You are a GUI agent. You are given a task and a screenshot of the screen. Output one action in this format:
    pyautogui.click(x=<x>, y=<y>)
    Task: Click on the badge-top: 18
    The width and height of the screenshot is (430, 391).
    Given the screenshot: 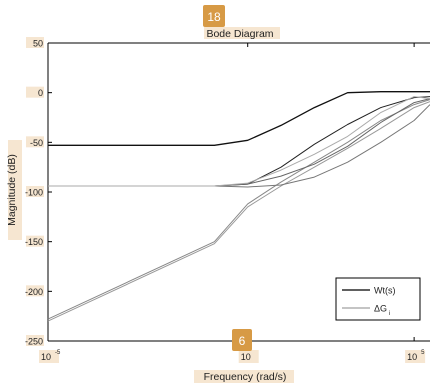 What is the action you would take?
    pyautogui.click(x=214, y=16)
    